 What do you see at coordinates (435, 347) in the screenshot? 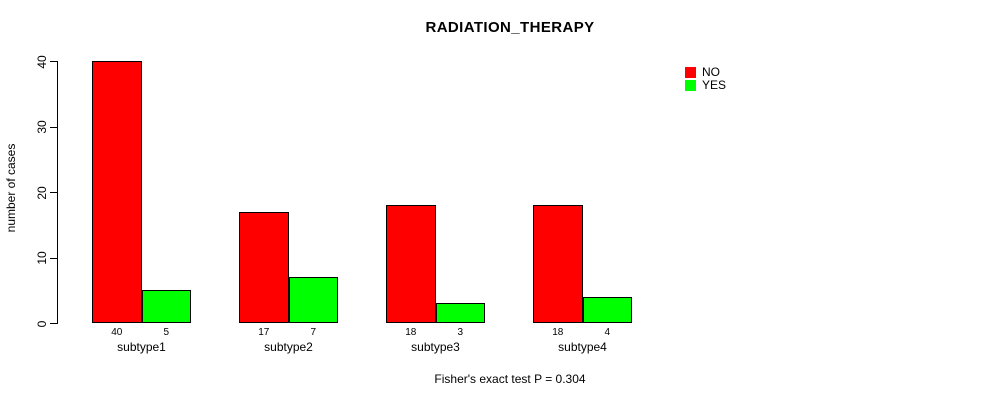
I see `category-label: subtype3` at bounding box center [435, 347].